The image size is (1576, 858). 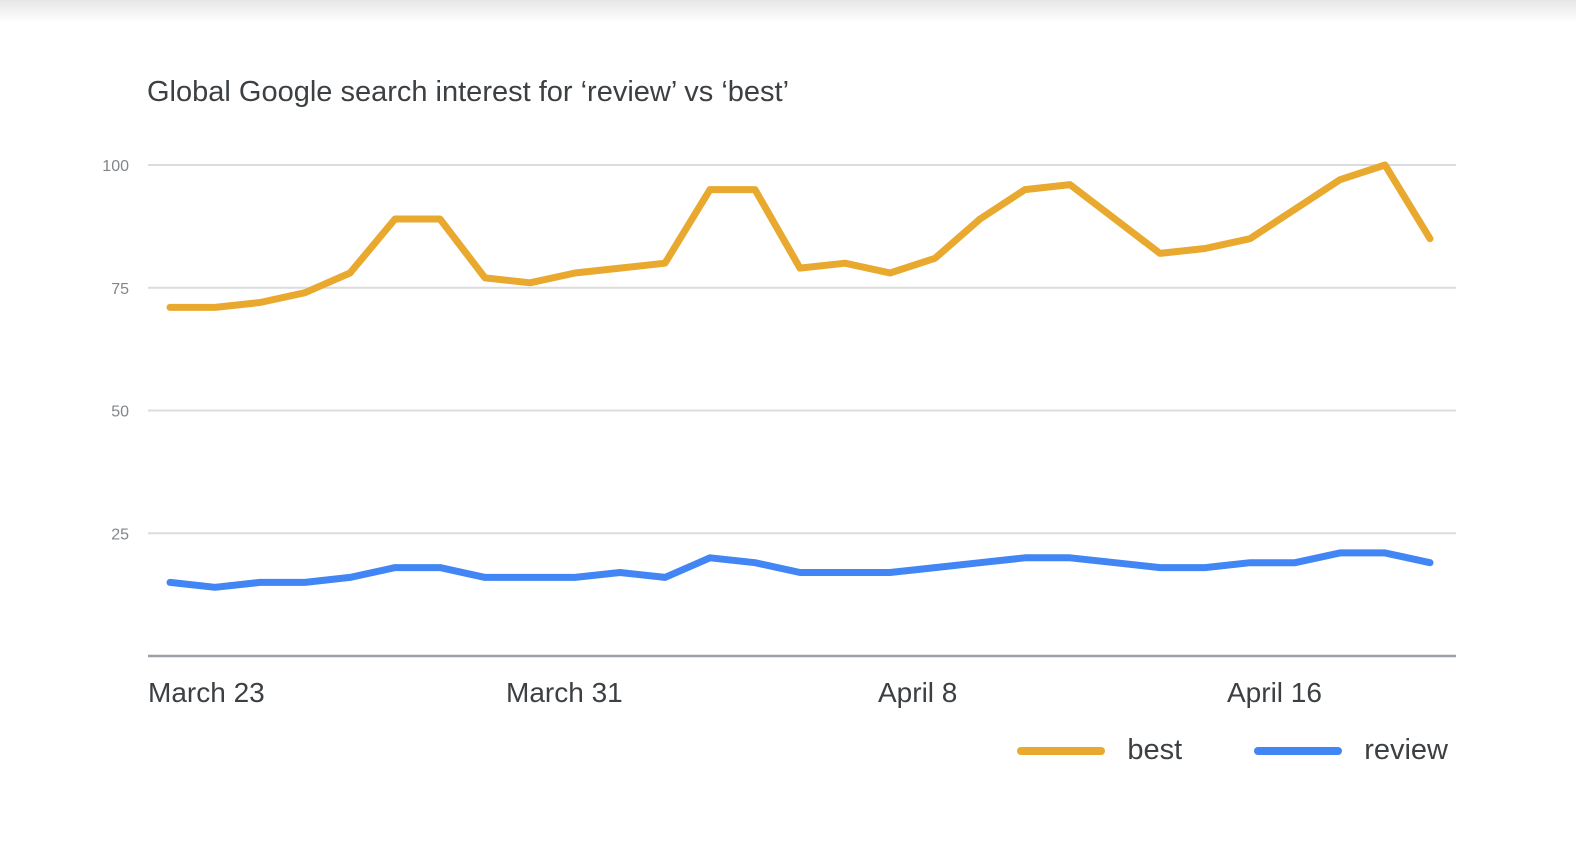 What do you see at coordinates (1274, 692) in the screenshot?
I see `x-tick-label: April 16` at bounding box center [1274, 692].